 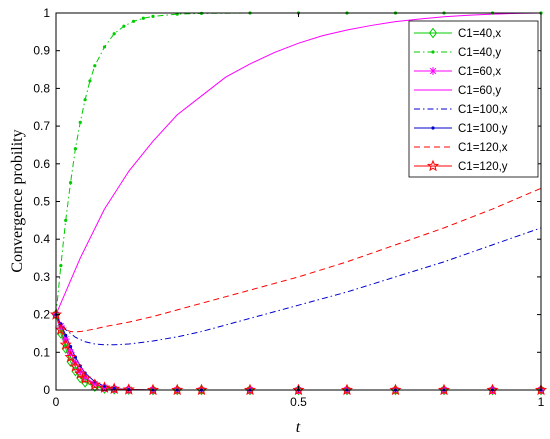 What do you see at coordinates (298, 402) in the screenshot?
I see `x-tick-label: 0.5` at bounding box center [298, 402].